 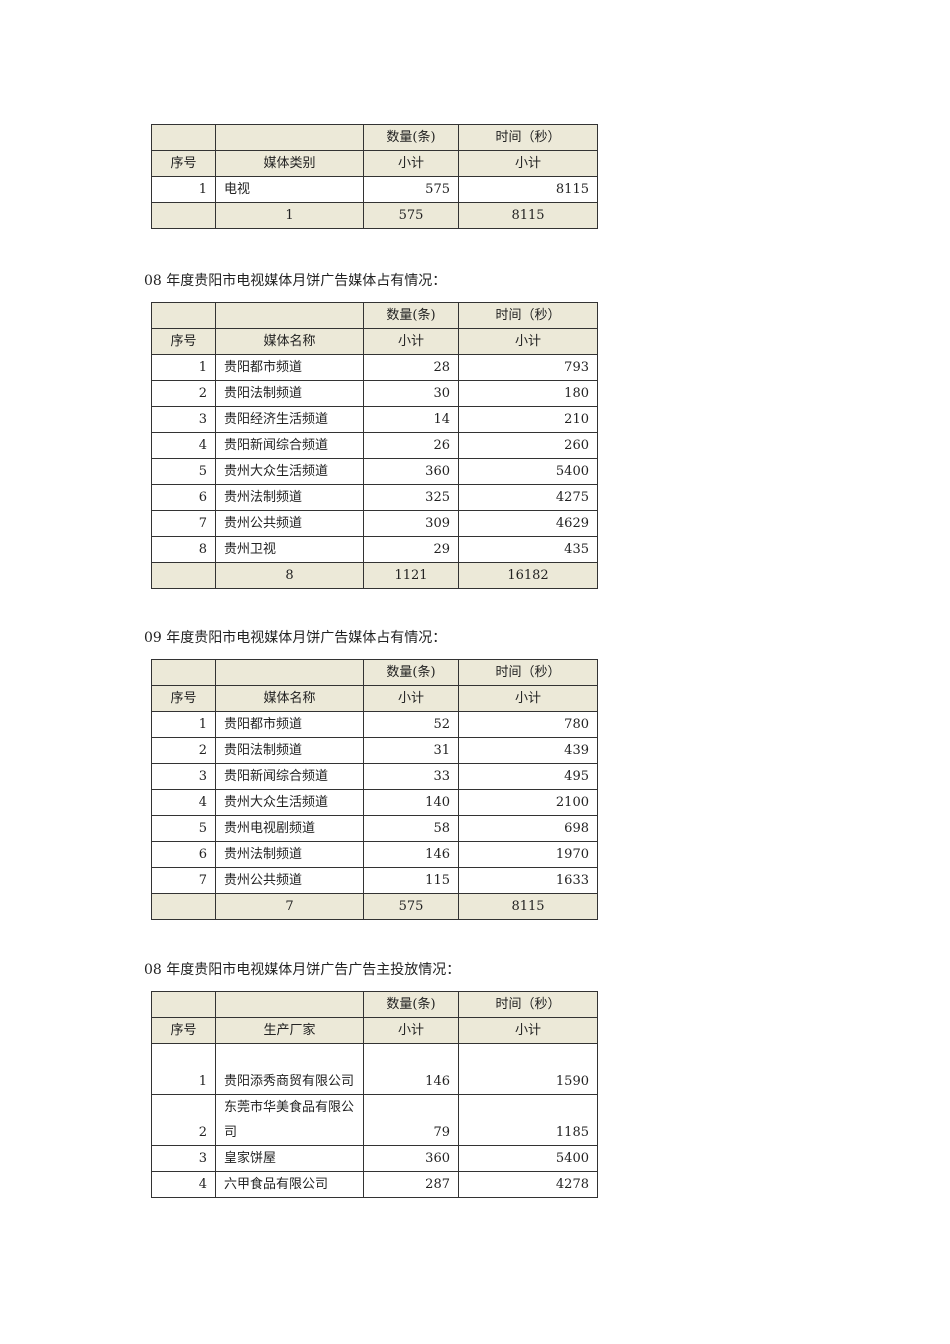 What do you see at coordinates (528, 1158) in the screenshot?
I see `row-time: 5400` at bounding box center [528, 1158].